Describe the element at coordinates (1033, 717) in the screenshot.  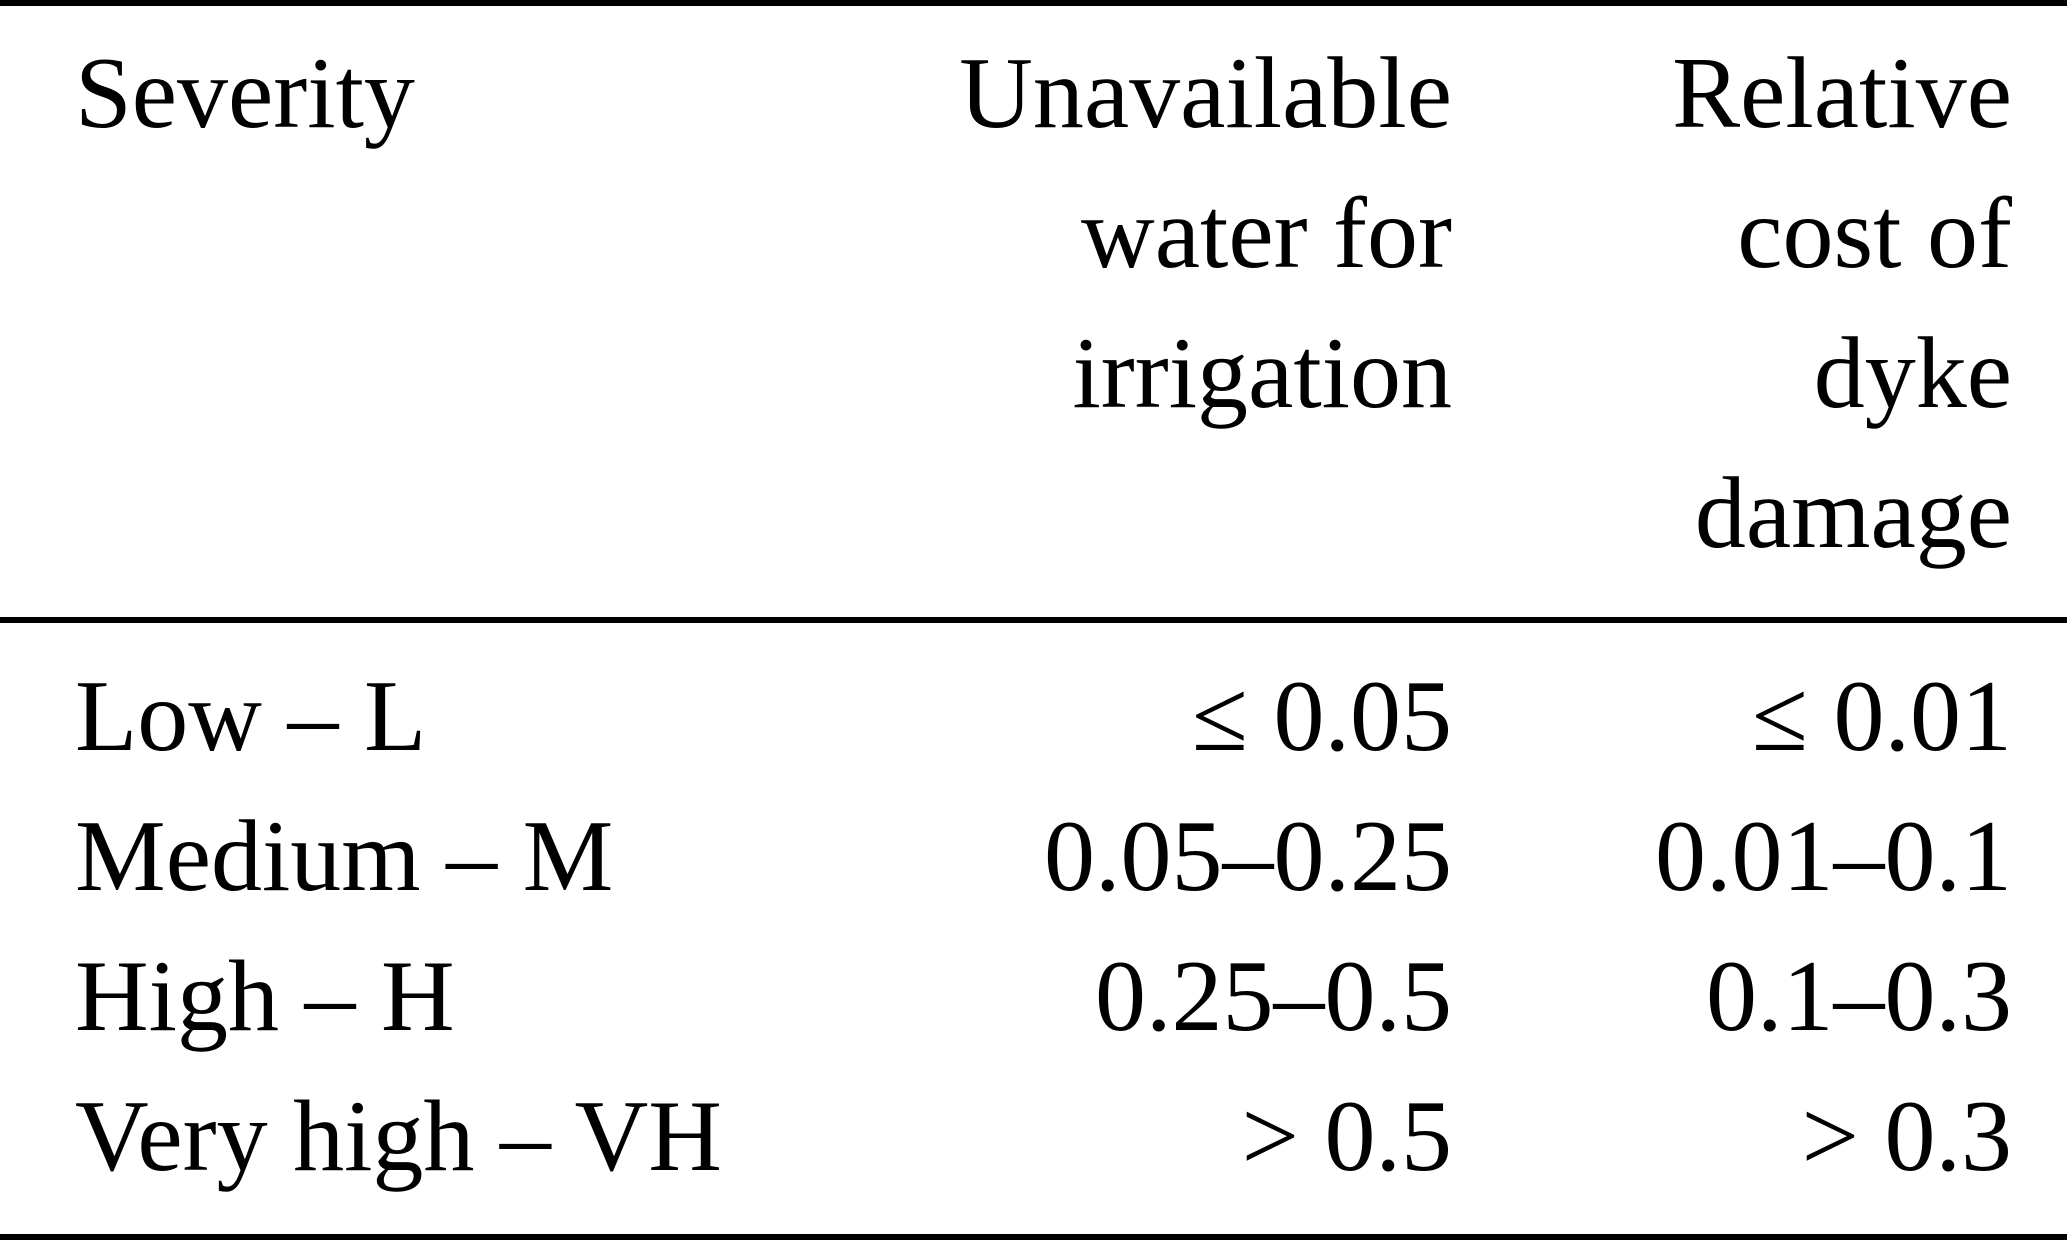
I see `table-row-low: Low – L ≤ 0.05 ≤ 0.01` at that location.